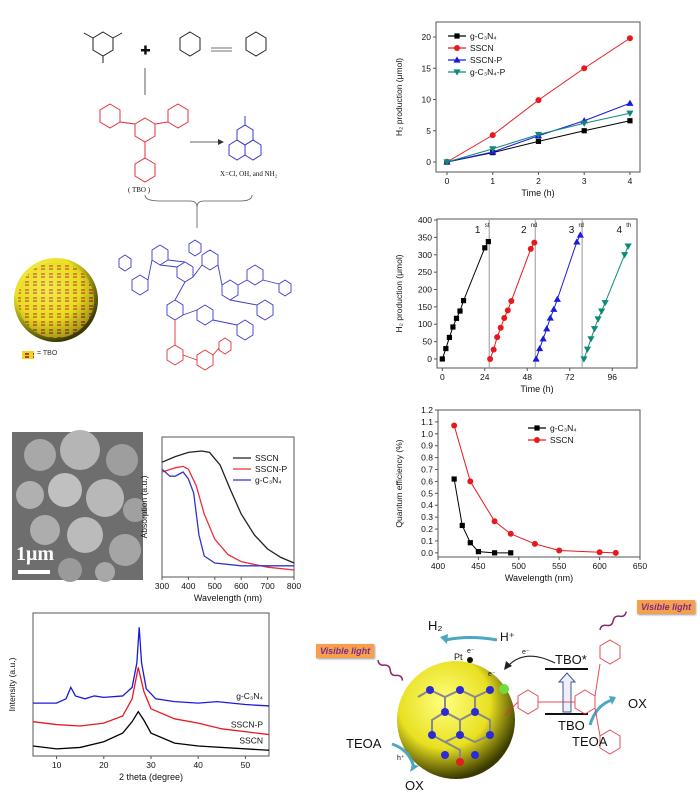 The image size is (700, 802). Describe the element at coordinates (199, 345) in the screenshot. I see `tbo-fragment-structure` at that location.